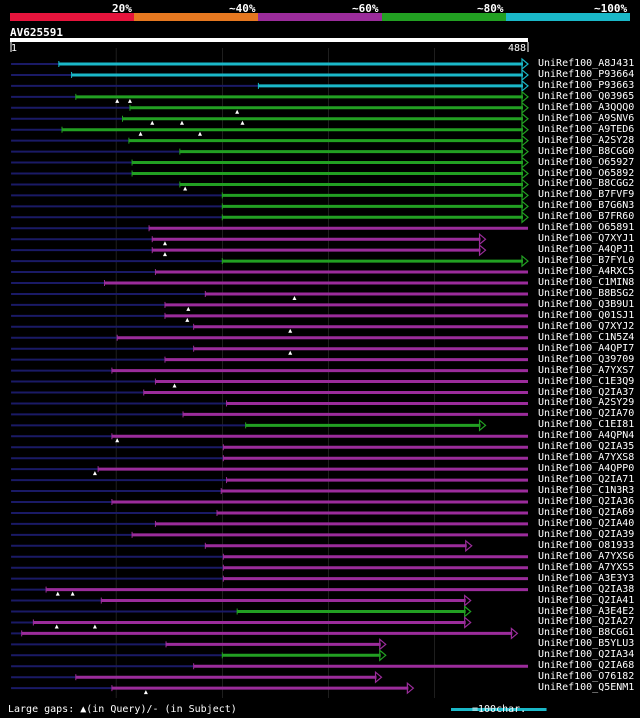 The image size is (640, 718). I want to click on hit-label: UniRef100_C1E3Q9, so click(586, 381).